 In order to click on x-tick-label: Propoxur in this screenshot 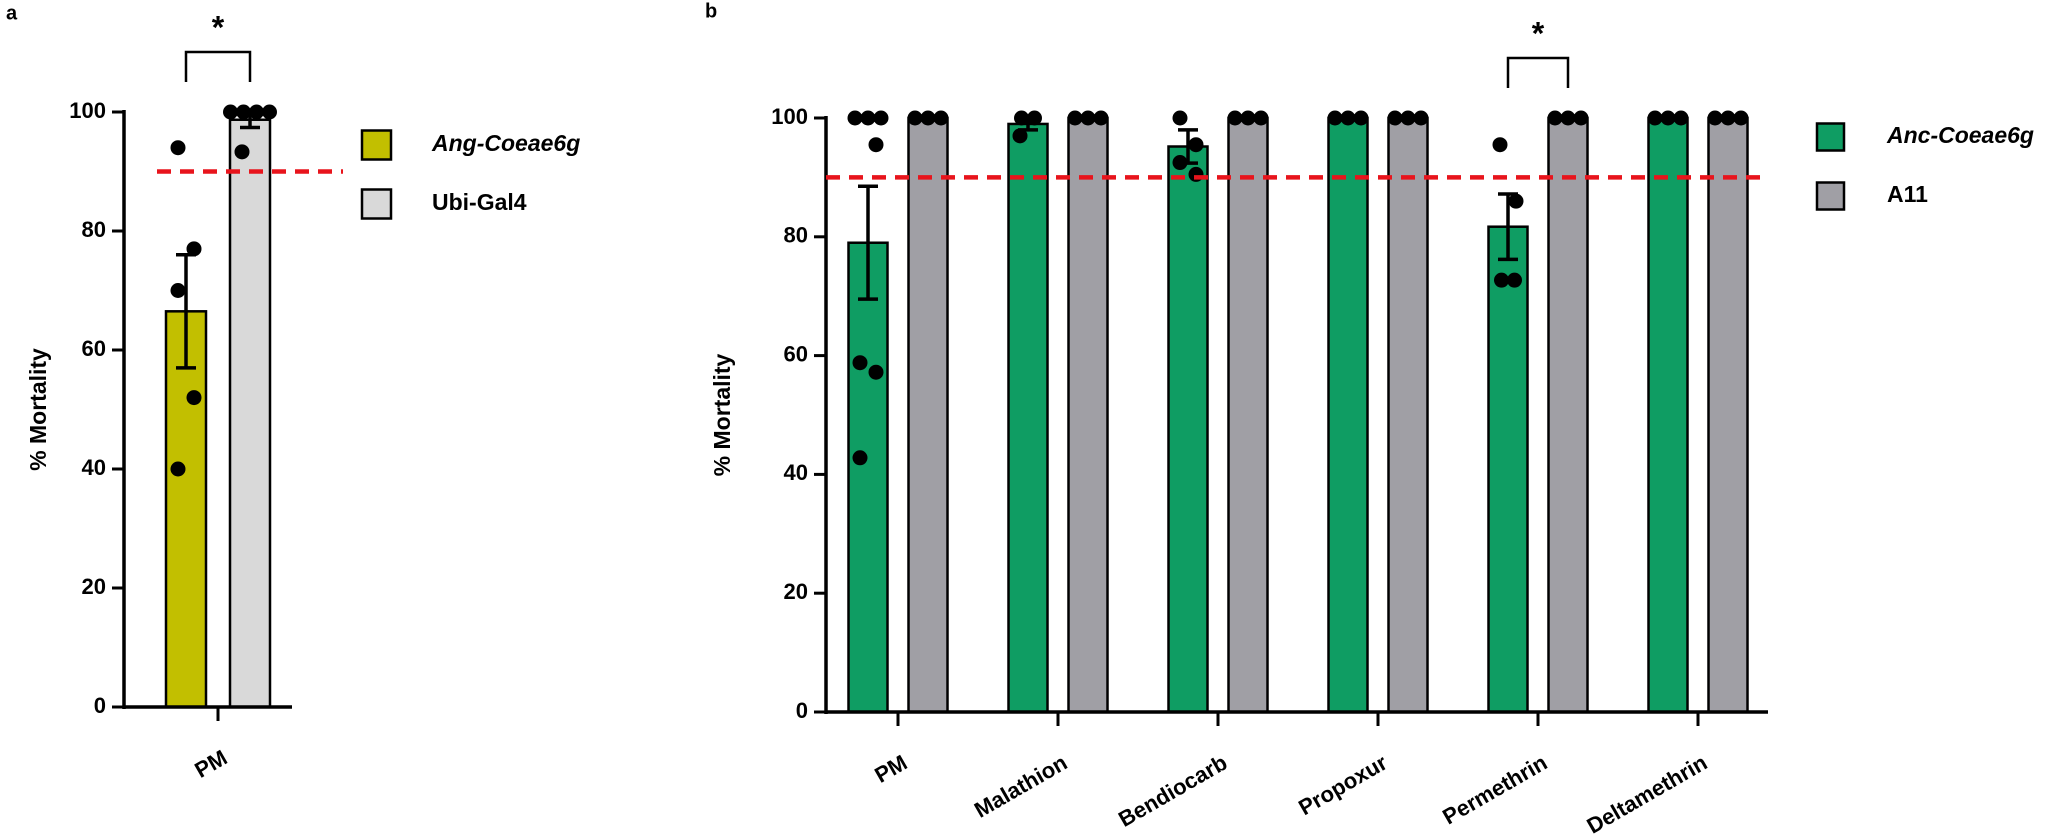, I will do `click(1343, 784)`.